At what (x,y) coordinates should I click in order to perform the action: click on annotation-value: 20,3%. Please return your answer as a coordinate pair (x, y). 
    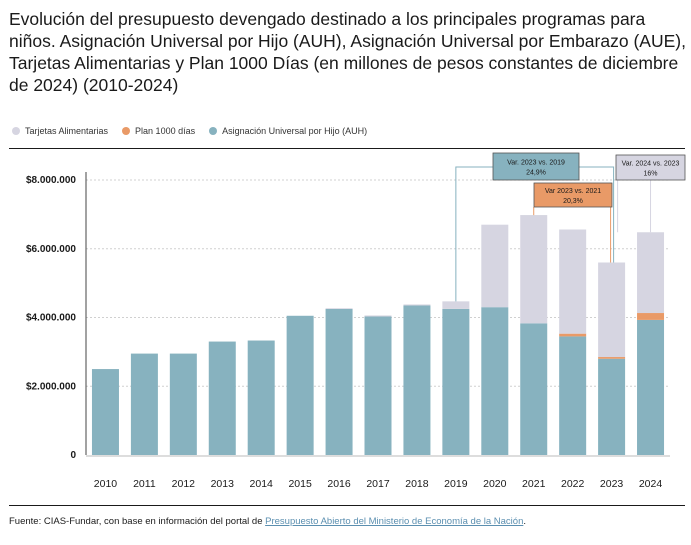
    Looking at the image, I should click on (573, 201).